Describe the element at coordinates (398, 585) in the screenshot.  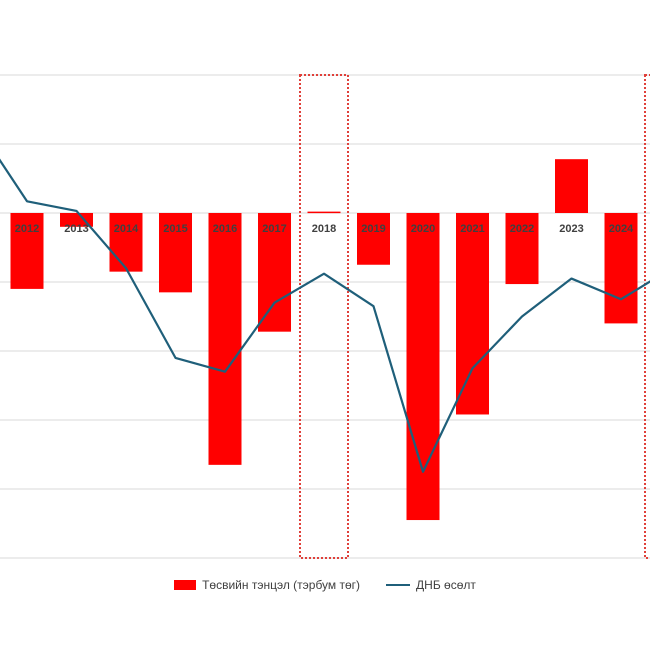
I see `legend-swatch-gdp` at that location.